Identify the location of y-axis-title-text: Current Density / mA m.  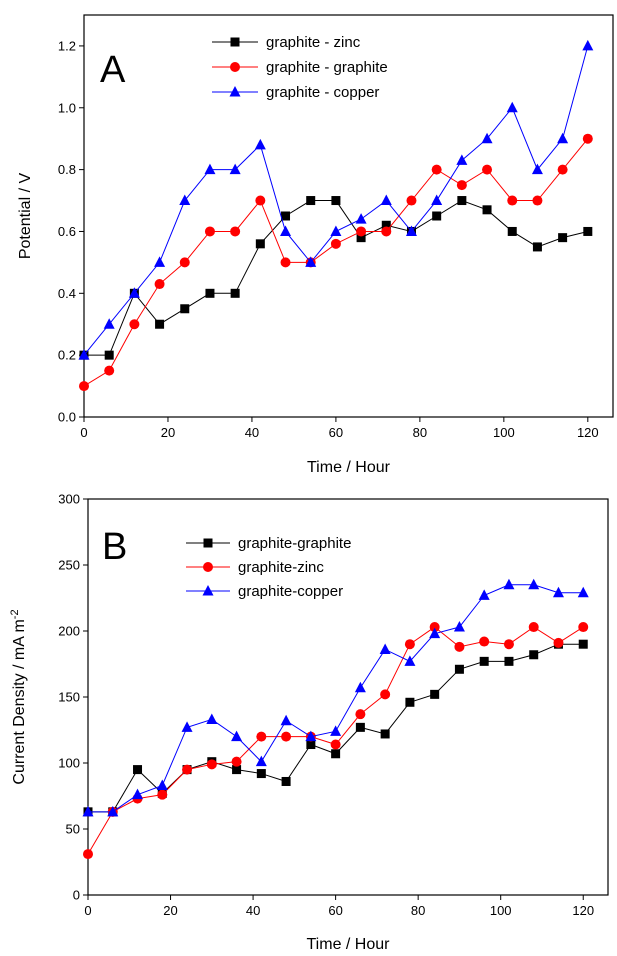
(19, 701).